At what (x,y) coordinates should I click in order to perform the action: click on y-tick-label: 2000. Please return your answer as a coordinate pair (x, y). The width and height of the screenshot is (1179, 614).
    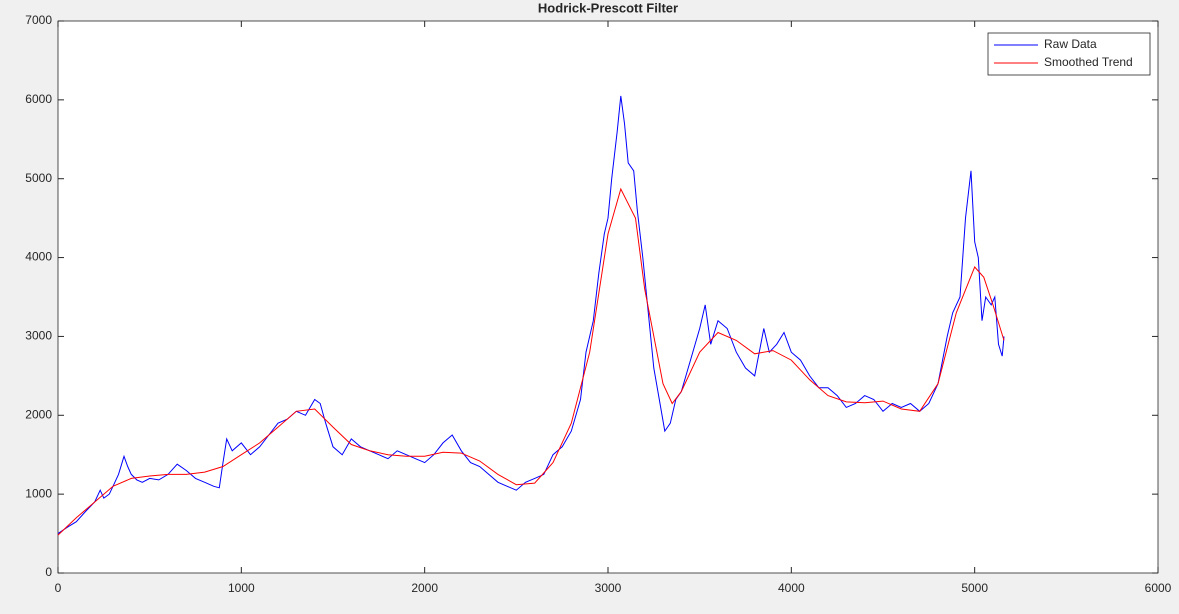
    Looking at the image, I should click on (38, 414).